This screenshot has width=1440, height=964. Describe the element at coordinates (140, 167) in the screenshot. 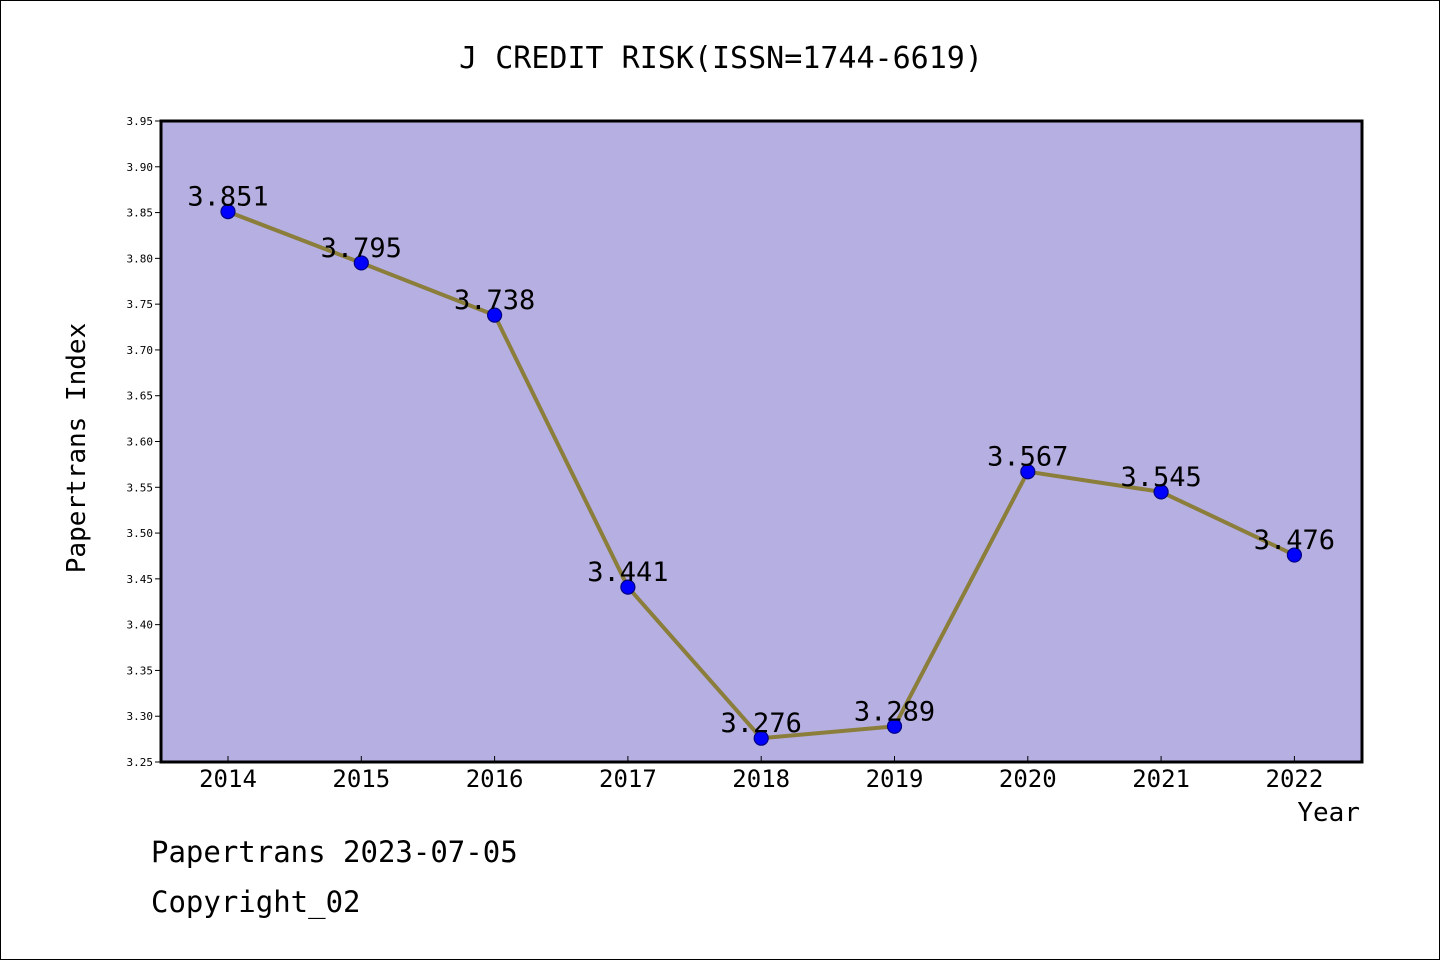

I see `y-tick-label: 3.90` at that location.